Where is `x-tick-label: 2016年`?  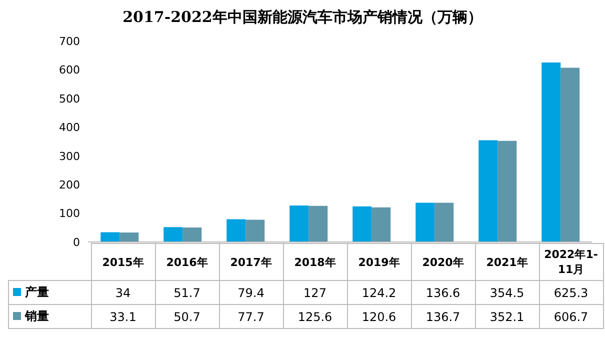
x-tick-label: 2016年 is located at coordinates (187, 262).